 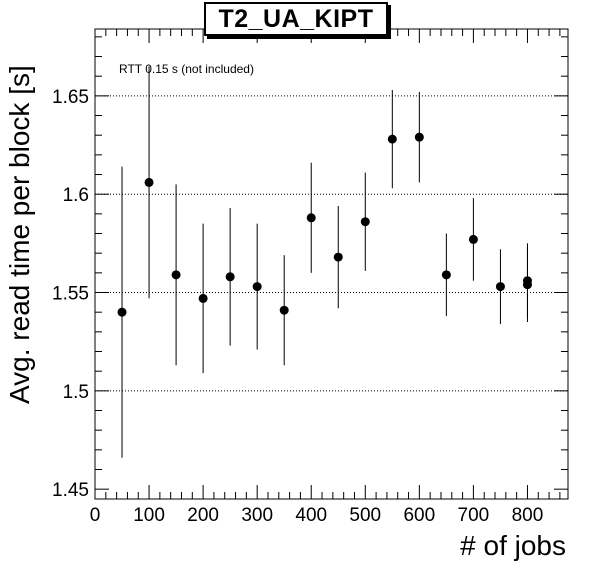 I want to click on x-tick-label: 800, so click(x=528, y=515).